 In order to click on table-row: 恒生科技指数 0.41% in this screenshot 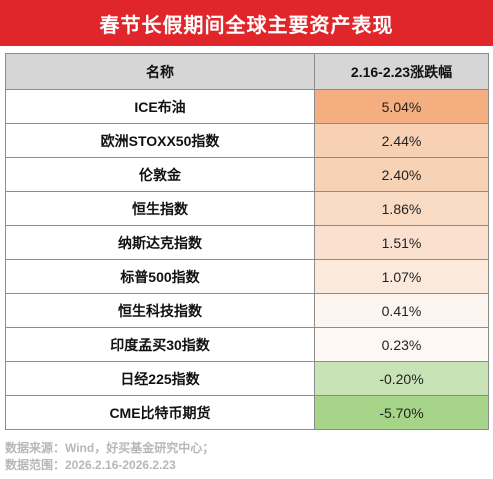, I will do `click(247, 310)`.